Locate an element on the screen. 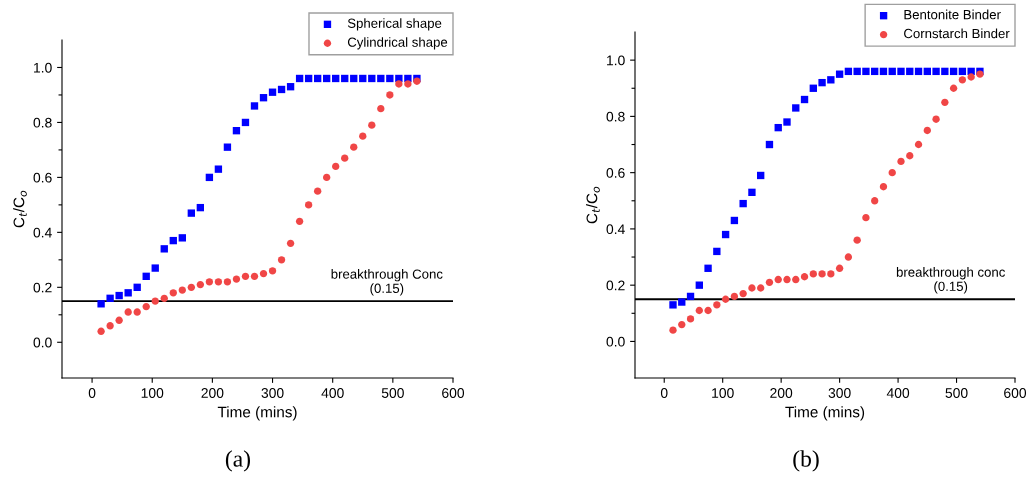 This screenshot has height=486, width=1027. y-axis-title: C$_{t}$/C$_{o}$ is located at coordinates (593, 205).